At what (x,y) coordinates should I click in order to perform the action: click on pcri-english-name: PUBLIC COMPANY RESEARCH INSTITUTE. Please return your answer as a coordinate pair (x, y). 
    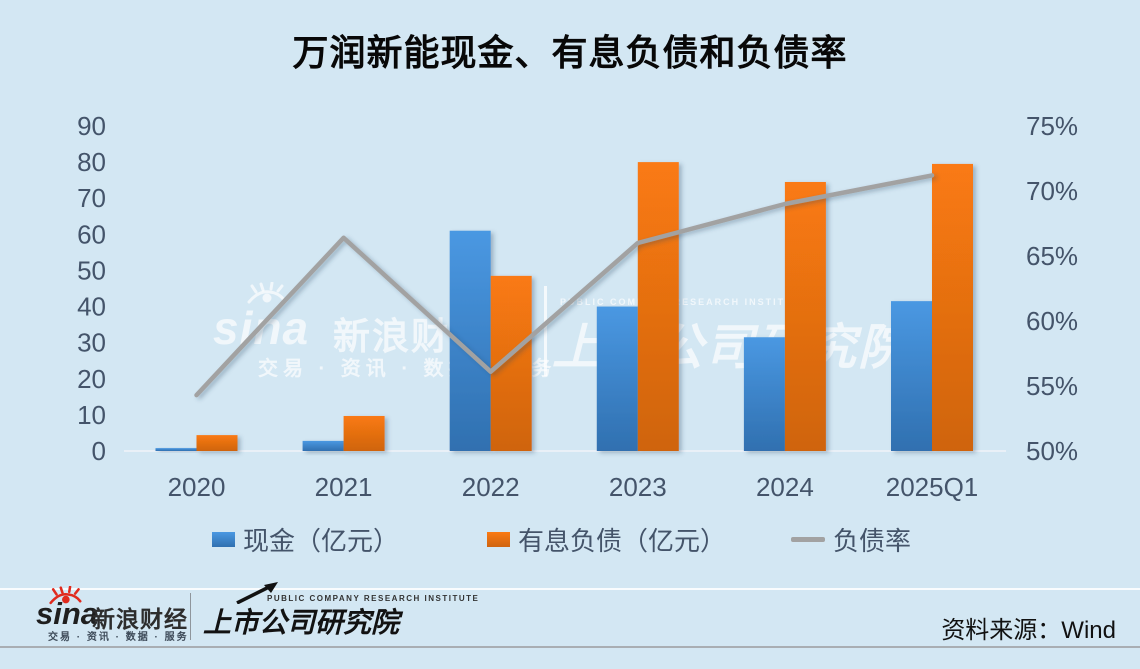
    Looking at the image, I should click on (373, 598).